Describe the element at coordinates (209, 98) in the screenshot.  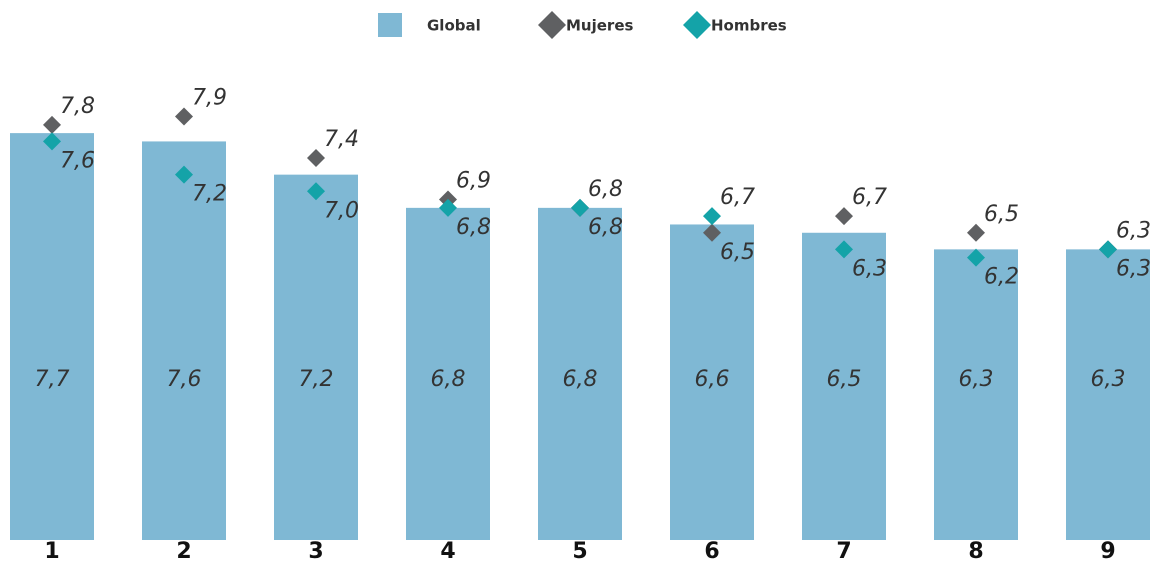
I see `data-label: 7,9` at that location.